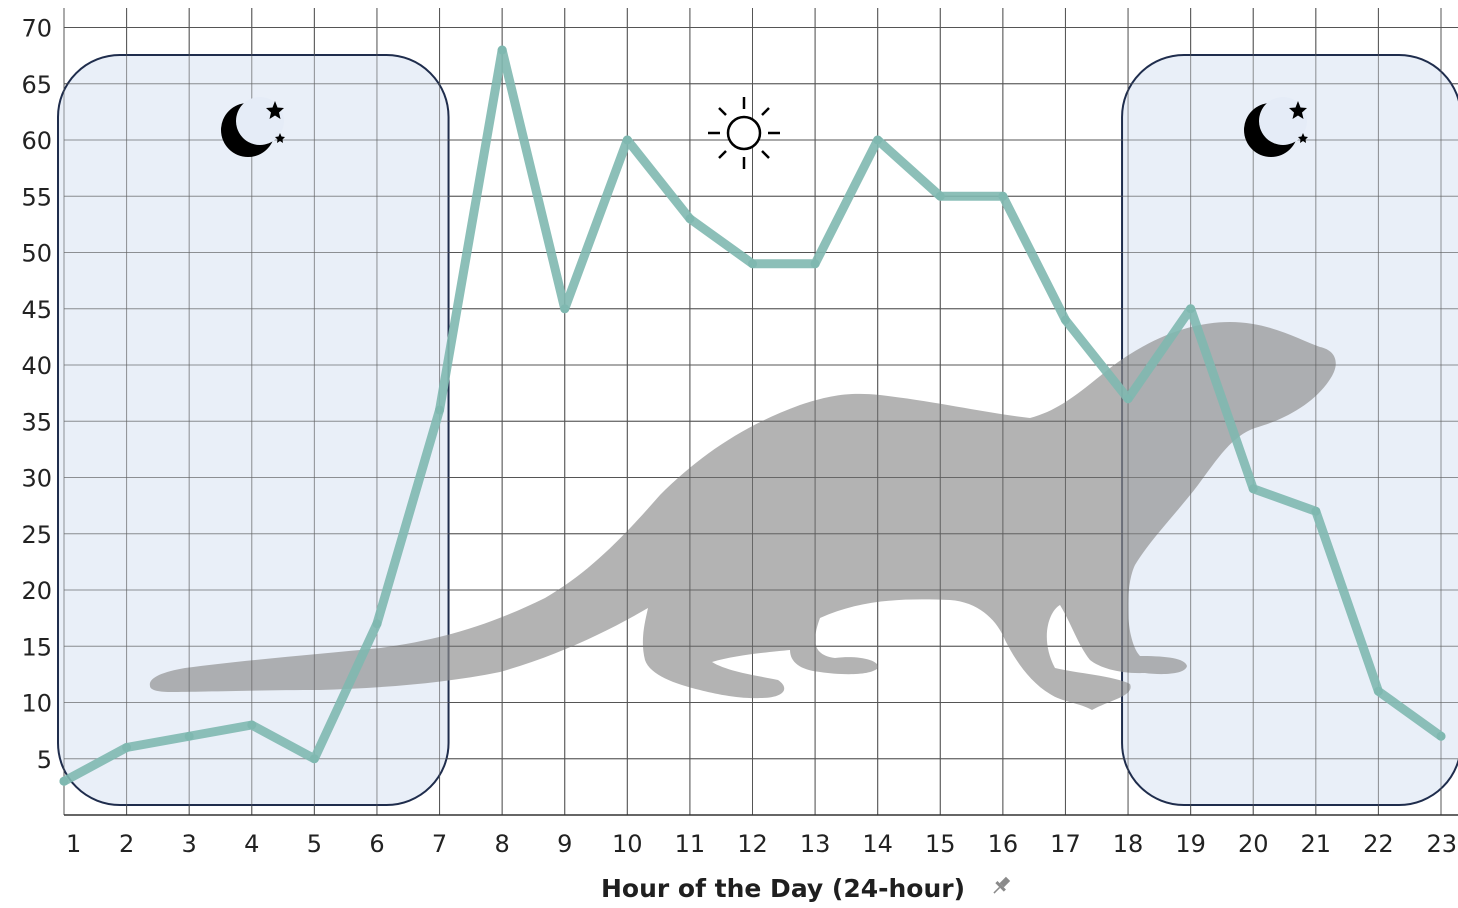 The image size is (1458, 908). What do you see at coordinates (36, 366) in the screenshot?
I see `y-tick-label: 40` at bounding box center [36, 366].